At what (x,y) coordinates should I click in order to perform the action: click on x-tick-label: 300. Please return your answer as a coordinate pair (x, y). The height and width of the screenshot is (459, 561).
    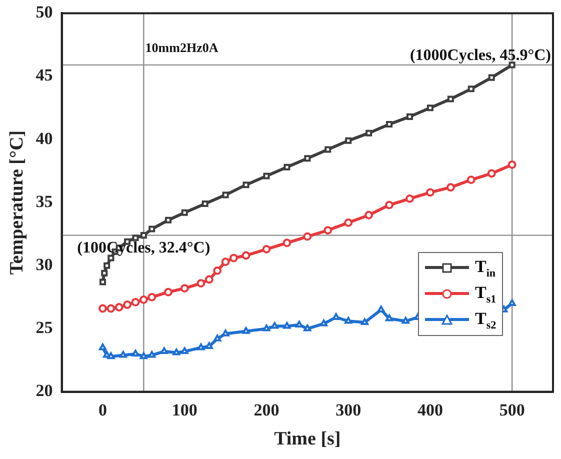
    Looking at the image, I should click on (349, 410).